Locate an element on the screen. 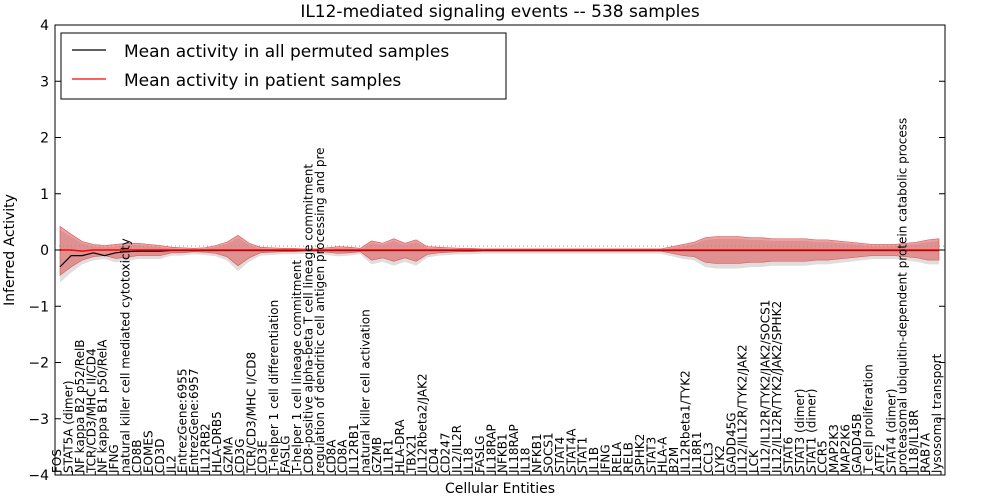 The image size is (1000, 500). x-tick-label: CCR5 is located at coordinates (823, 456).